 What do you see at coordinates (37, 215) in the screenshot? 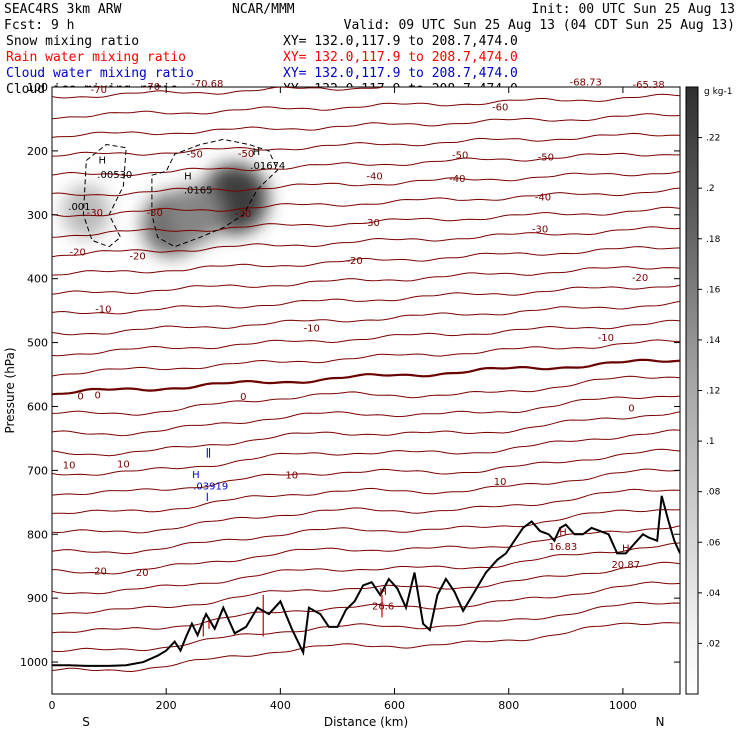
I see `y-tick-label: 300` at bounding box center [37, 215].